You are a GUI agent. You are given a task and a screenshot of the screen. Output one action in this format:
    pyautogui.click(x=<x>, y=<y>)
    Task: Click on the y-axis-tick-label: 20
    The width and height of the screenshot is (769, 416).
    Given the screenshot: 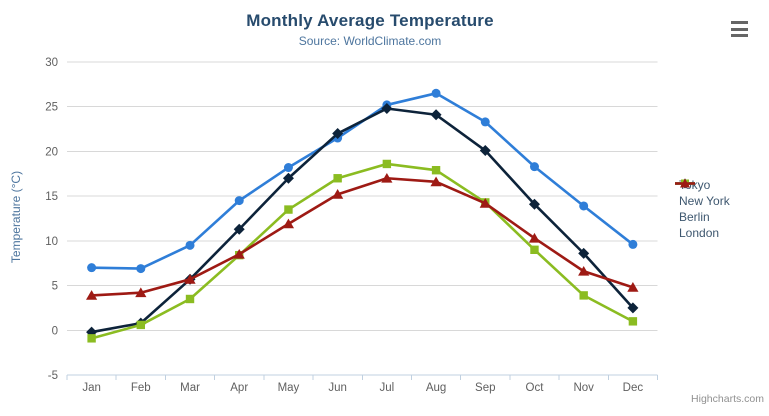 What is the action you would take?
    pyautogui.click(x=51, y=152)
    